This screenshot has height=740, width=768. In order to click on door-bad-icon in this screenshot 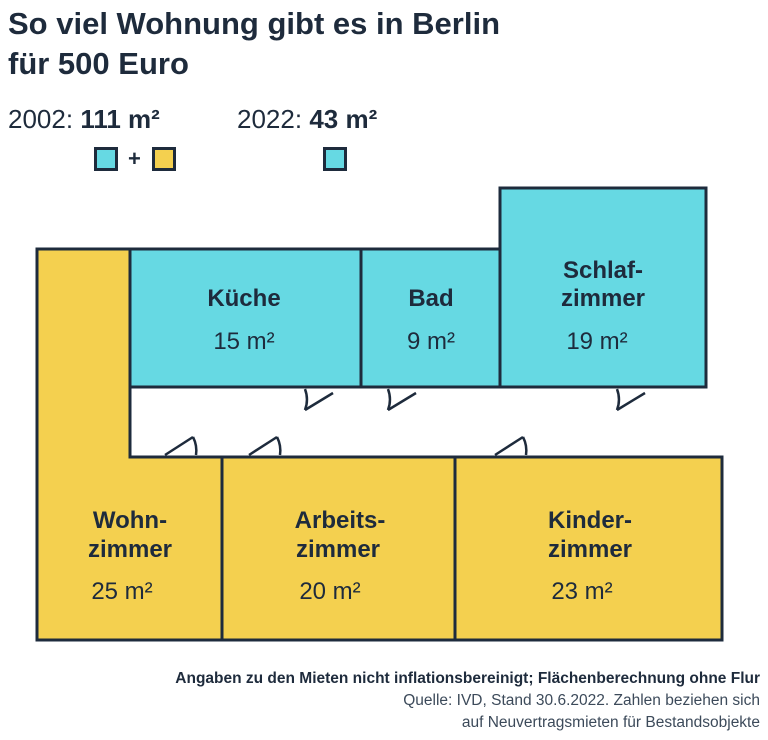, I will do `click(401, 400)`.